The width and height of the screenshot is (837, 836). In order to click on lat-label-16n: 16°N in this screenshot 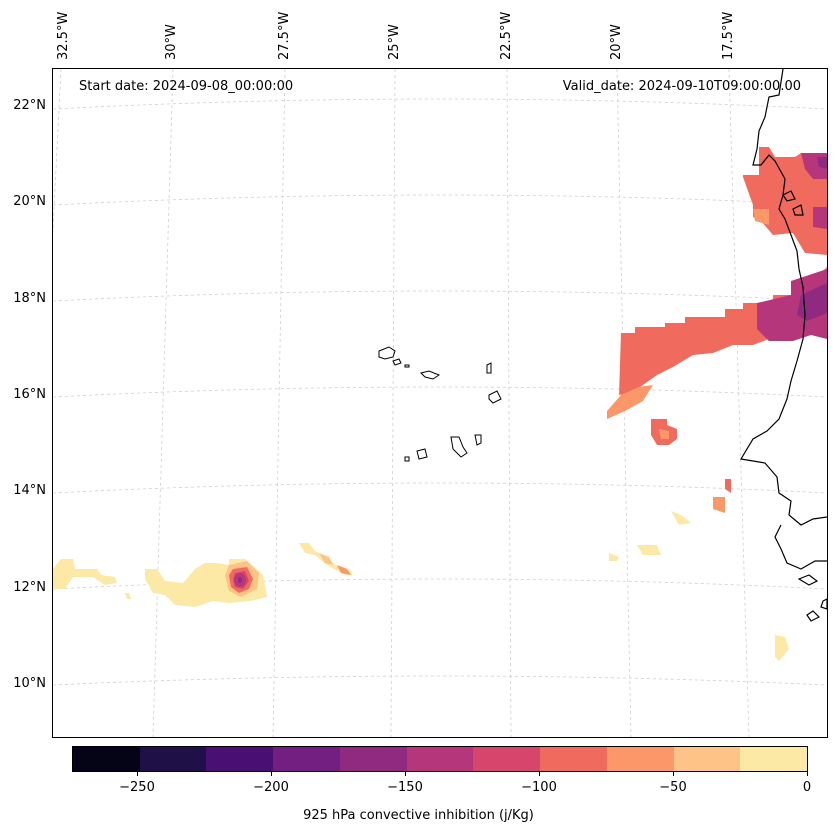, I will do `click(29, 394)`.